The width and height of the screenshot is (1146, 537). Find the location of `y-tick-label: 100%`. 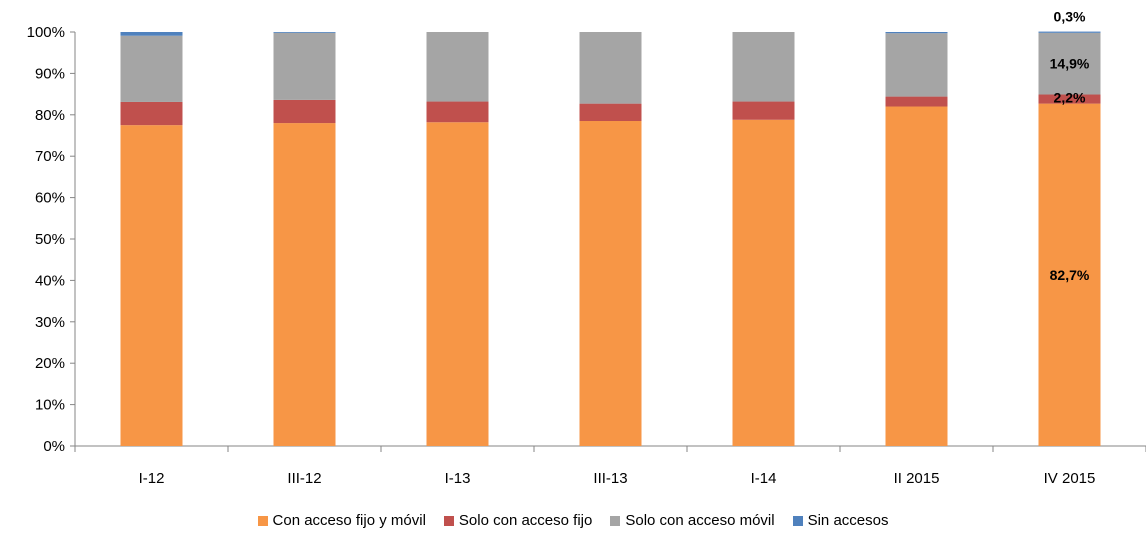

y-tick-label: 100% is located at coordinates (46, 32).